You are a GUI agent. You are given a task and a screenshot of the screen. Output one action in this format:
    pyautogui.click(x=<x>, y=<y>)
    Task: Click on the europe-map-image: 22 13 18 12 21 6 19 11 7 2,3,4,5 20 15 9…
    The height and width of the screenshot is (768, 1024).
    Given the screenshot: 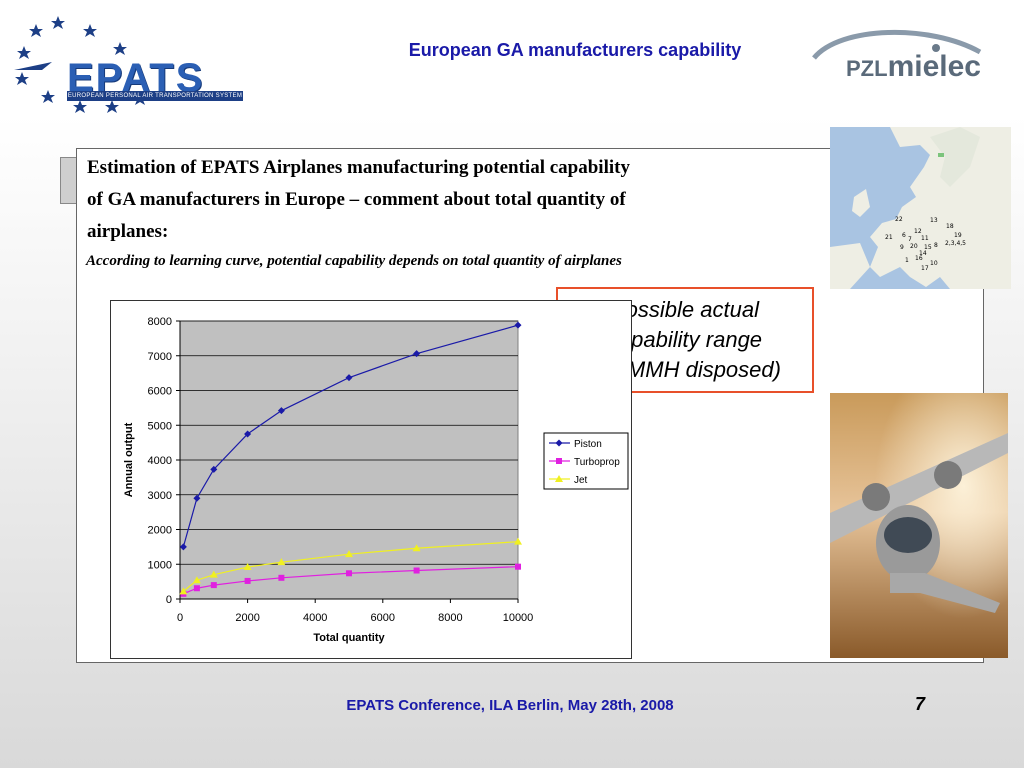 What is the action you would take?
    pyautogui.click(x=920, y=208)
    